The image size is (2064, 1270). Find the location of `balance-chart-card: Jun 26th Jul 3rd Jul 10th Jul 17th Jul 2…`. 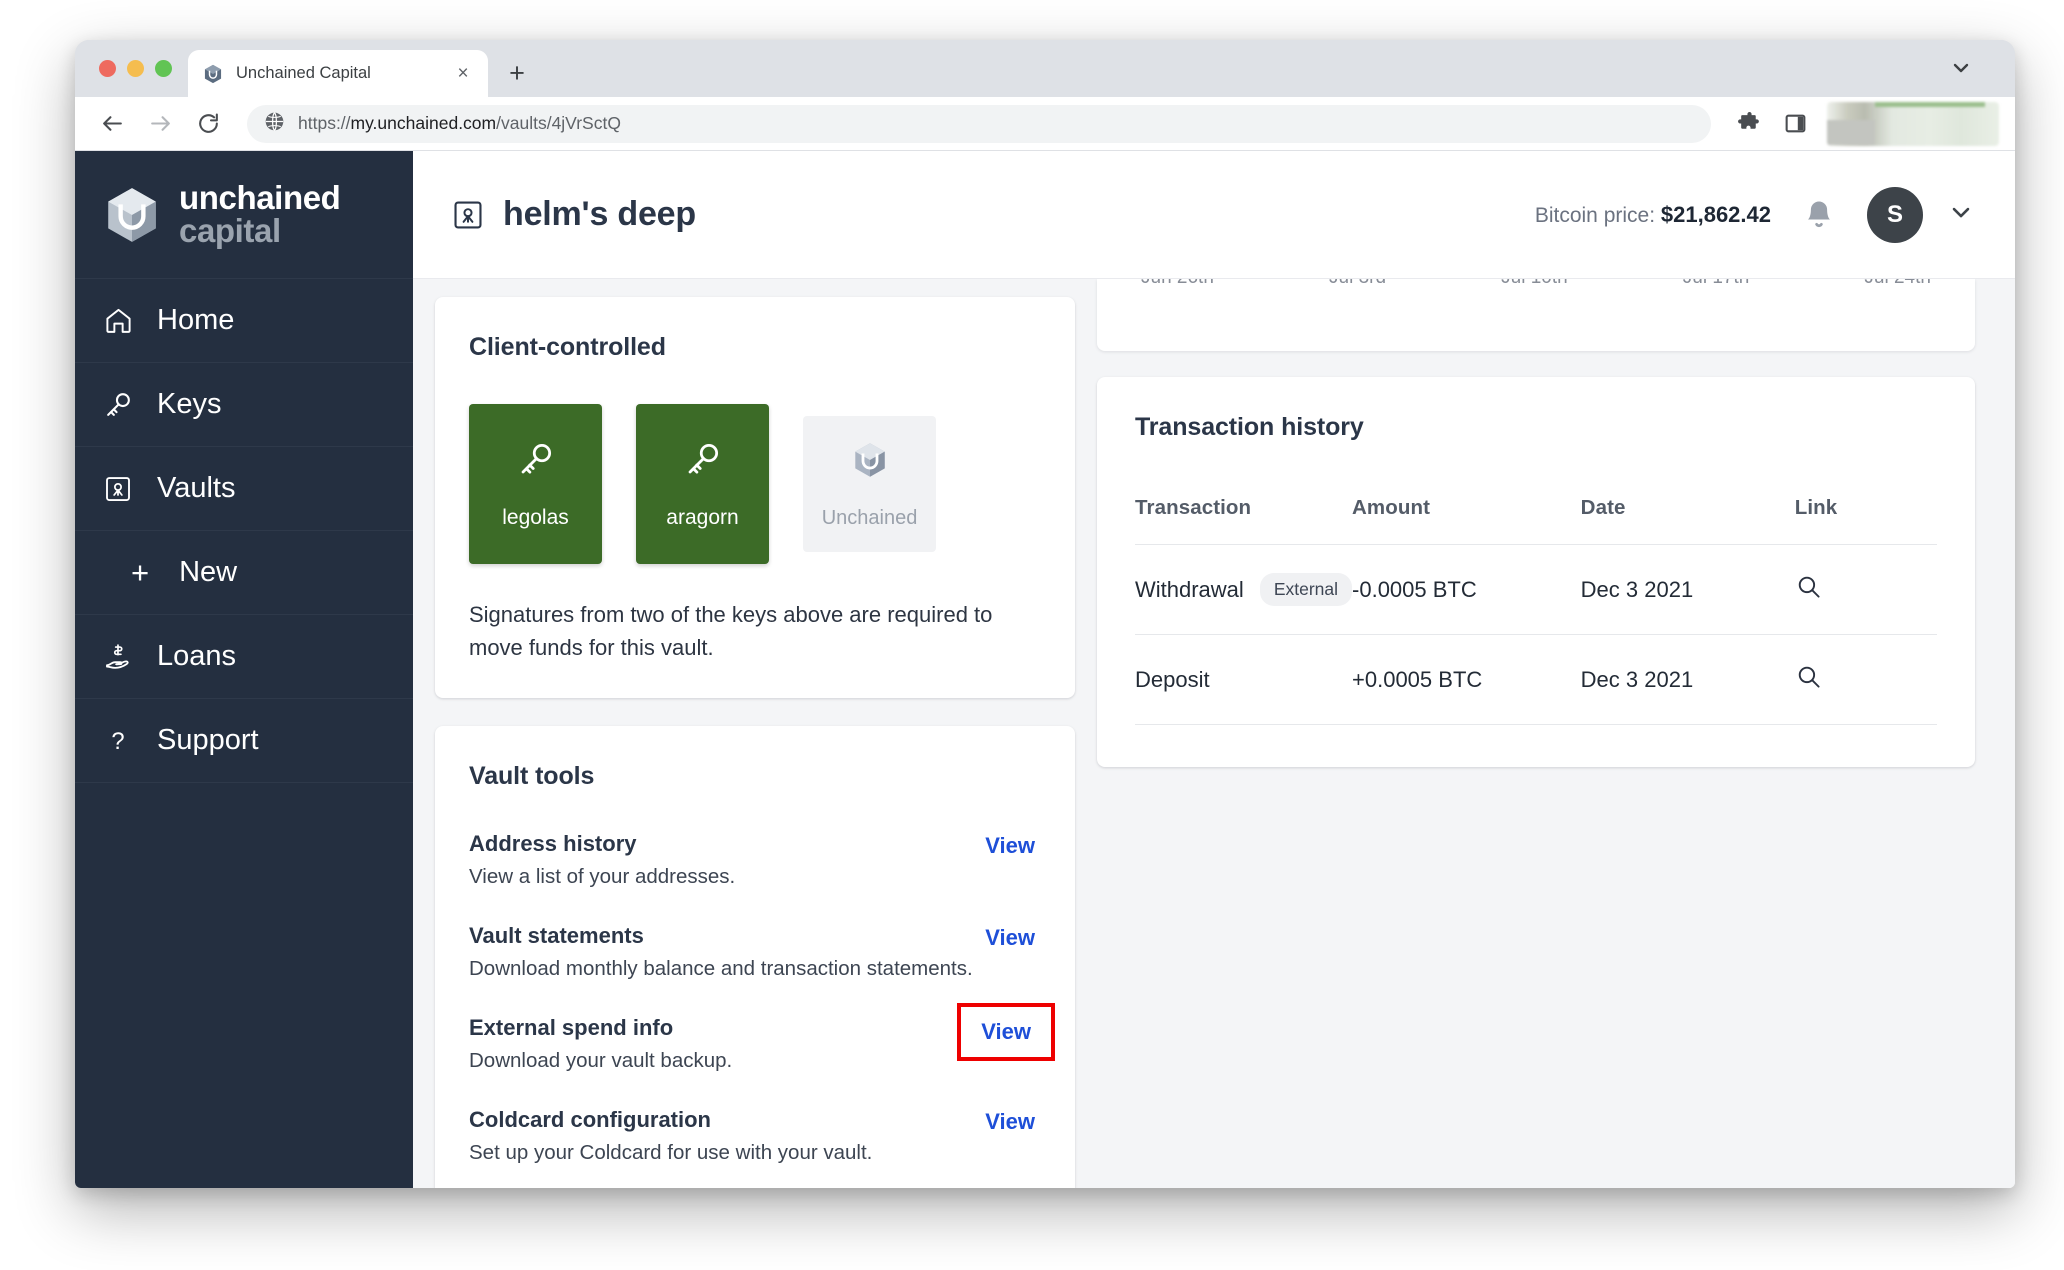

balance-chart-card: Jun 26th Jul 3rd Jul 10th Jul 17th Jul 2… is located at coordinates (1536, 315).